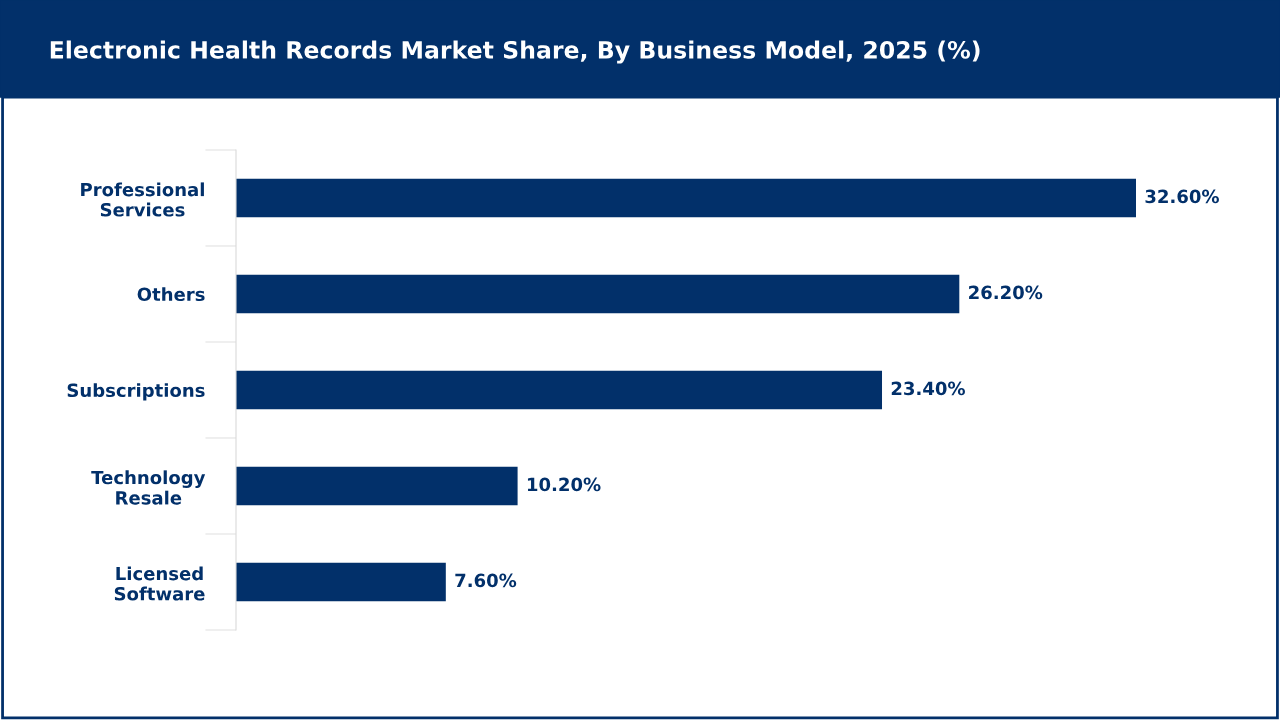  What do you see at coordinates (148, 487) in the screenshot?
I see `y-tick-label: Technology Resale` at bounding box center [148, 487].